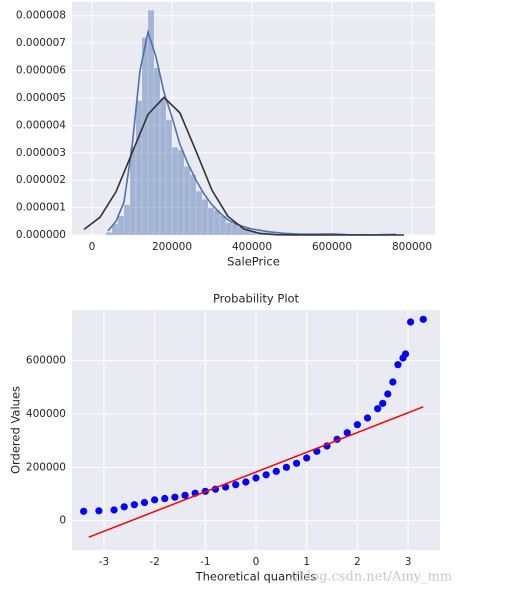 The width and height of the screenshot is (506, 590). Describe the element at coordinates (41, 71) in the screenshot. I see `y-tick-label: 0.000006` at that location.